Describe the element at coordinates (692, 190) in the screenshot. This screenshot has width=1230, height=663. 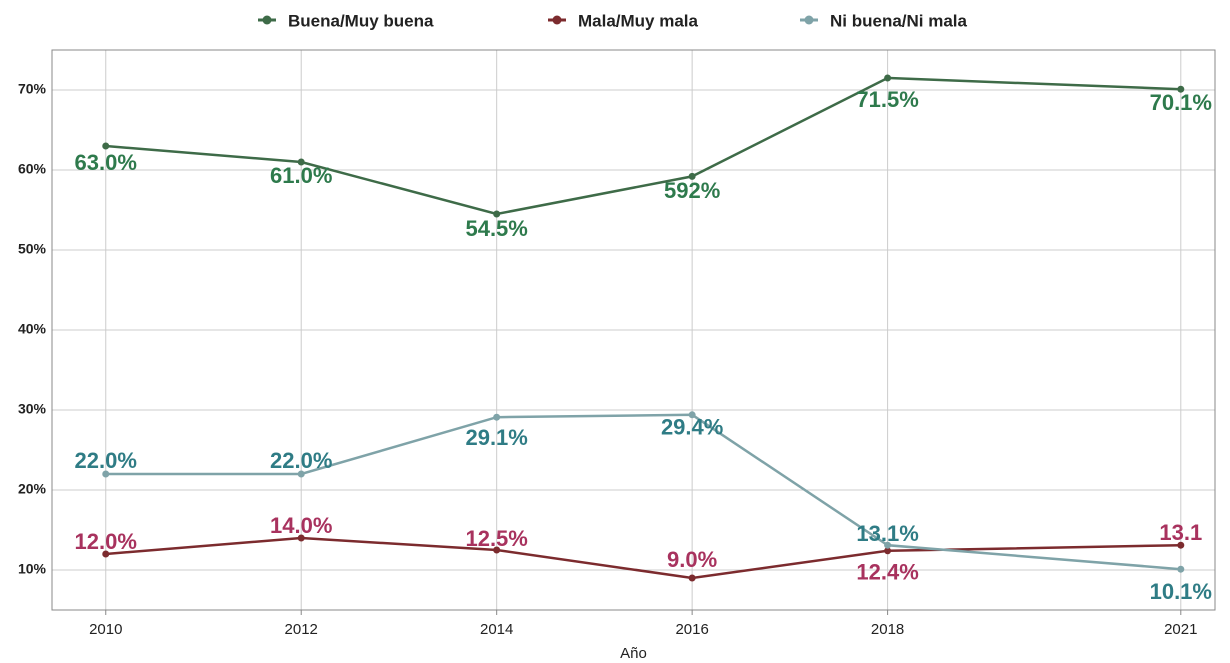
I see `data-label: 592%` at that location.